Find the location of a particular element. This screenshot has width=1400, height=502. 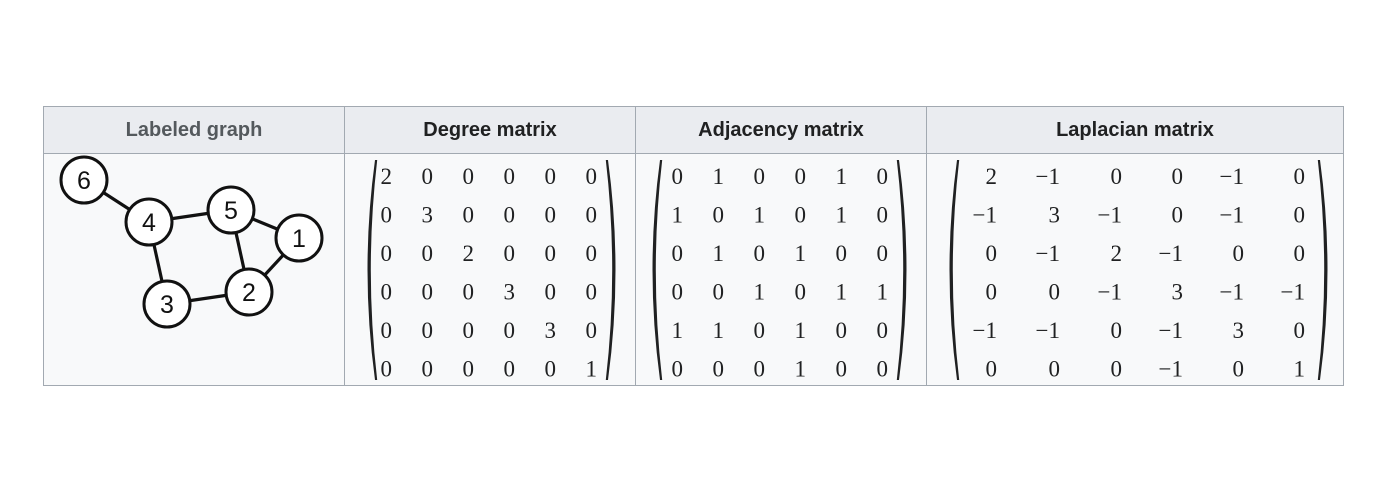

laplacian_matrix-left-paren is located at coordinates (954, 270).